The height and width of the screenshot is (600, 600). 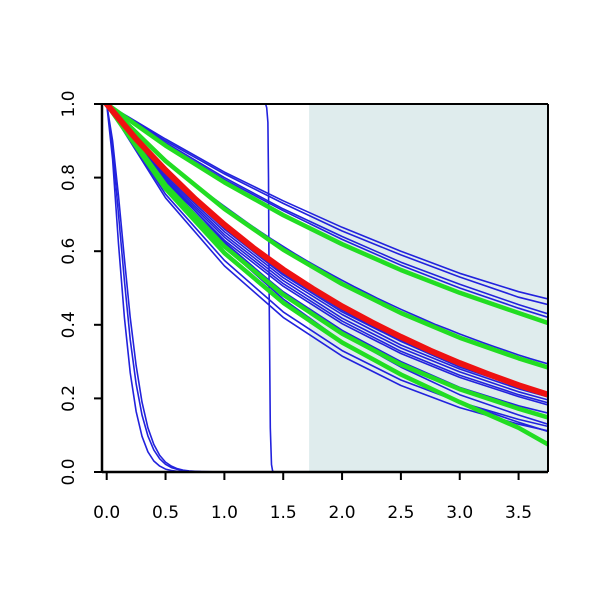 I want to click on y-tick-label: 0.4, so click(x=69, y=324).